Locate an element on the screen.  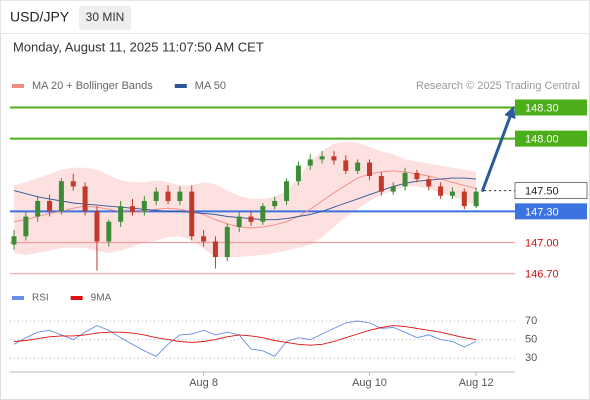
level-label: 148.00 is located at coordinates (542, 140).